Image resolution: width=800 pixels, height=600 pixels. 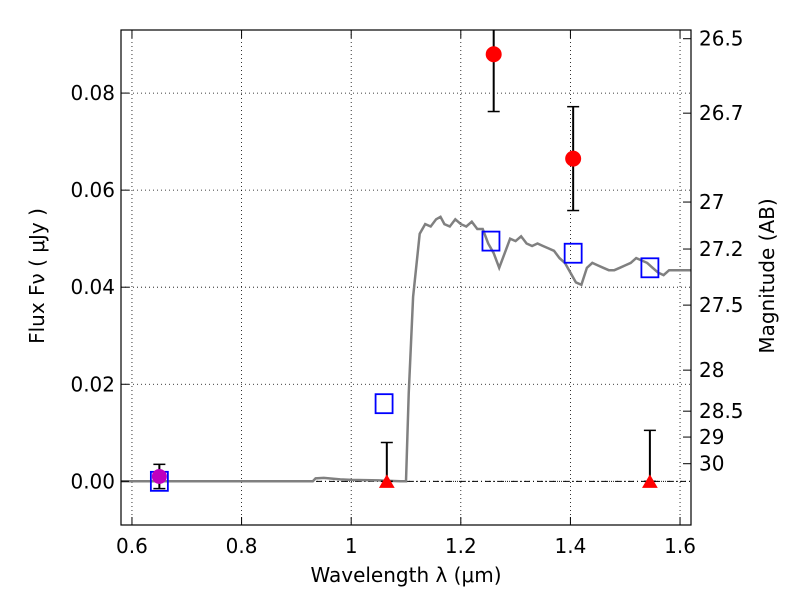 I want to click on y-tick-label: 0.04, so click(x=92, y=287).